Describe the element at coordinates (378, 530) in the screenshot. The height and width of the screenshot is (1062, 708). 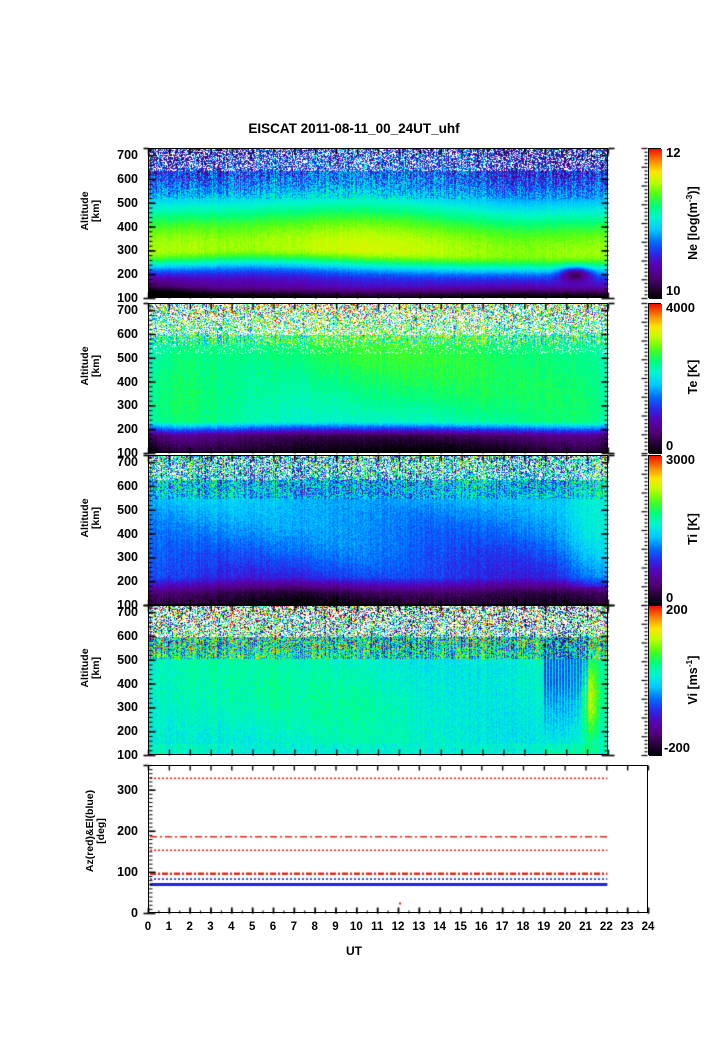
I see `panel-ti` at that location.